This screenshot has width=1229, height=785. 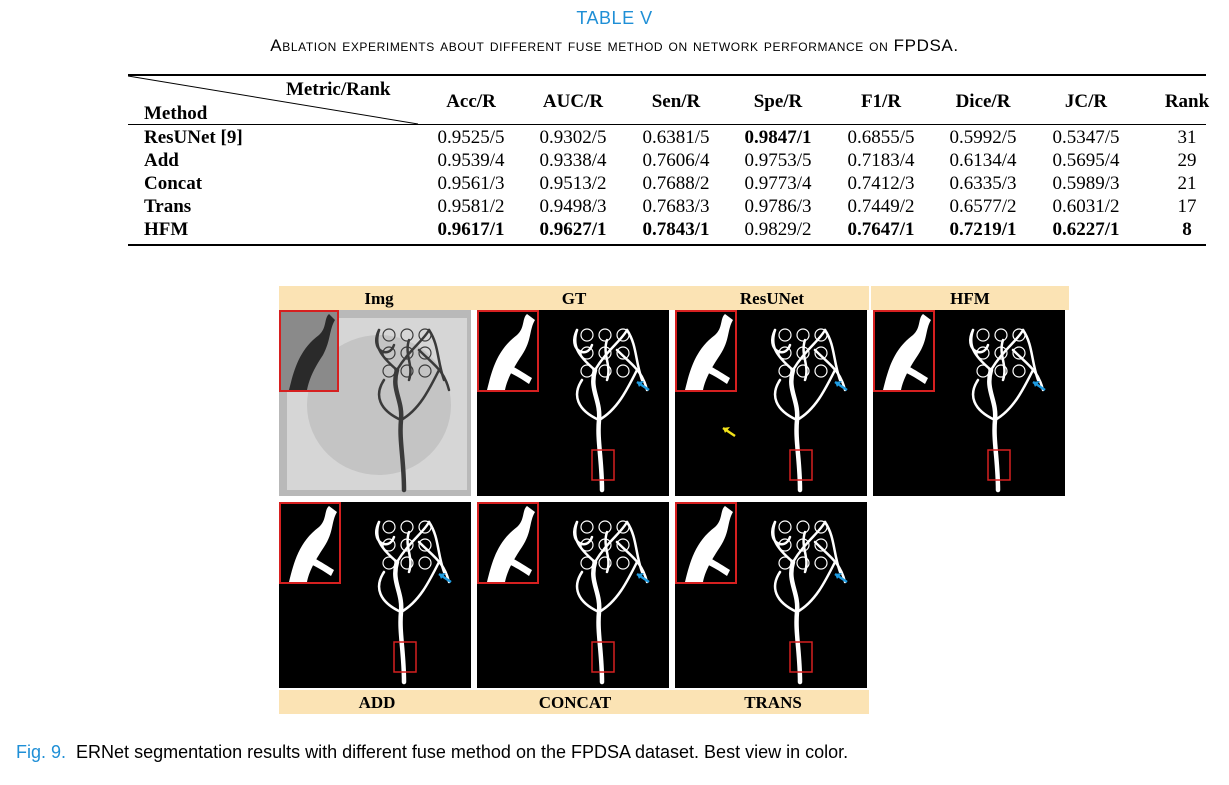 What do you see at coordinates (471, 183) in the screenshot?
I see `table-cell: 0.9561/3` at bounding box center [471, 183].